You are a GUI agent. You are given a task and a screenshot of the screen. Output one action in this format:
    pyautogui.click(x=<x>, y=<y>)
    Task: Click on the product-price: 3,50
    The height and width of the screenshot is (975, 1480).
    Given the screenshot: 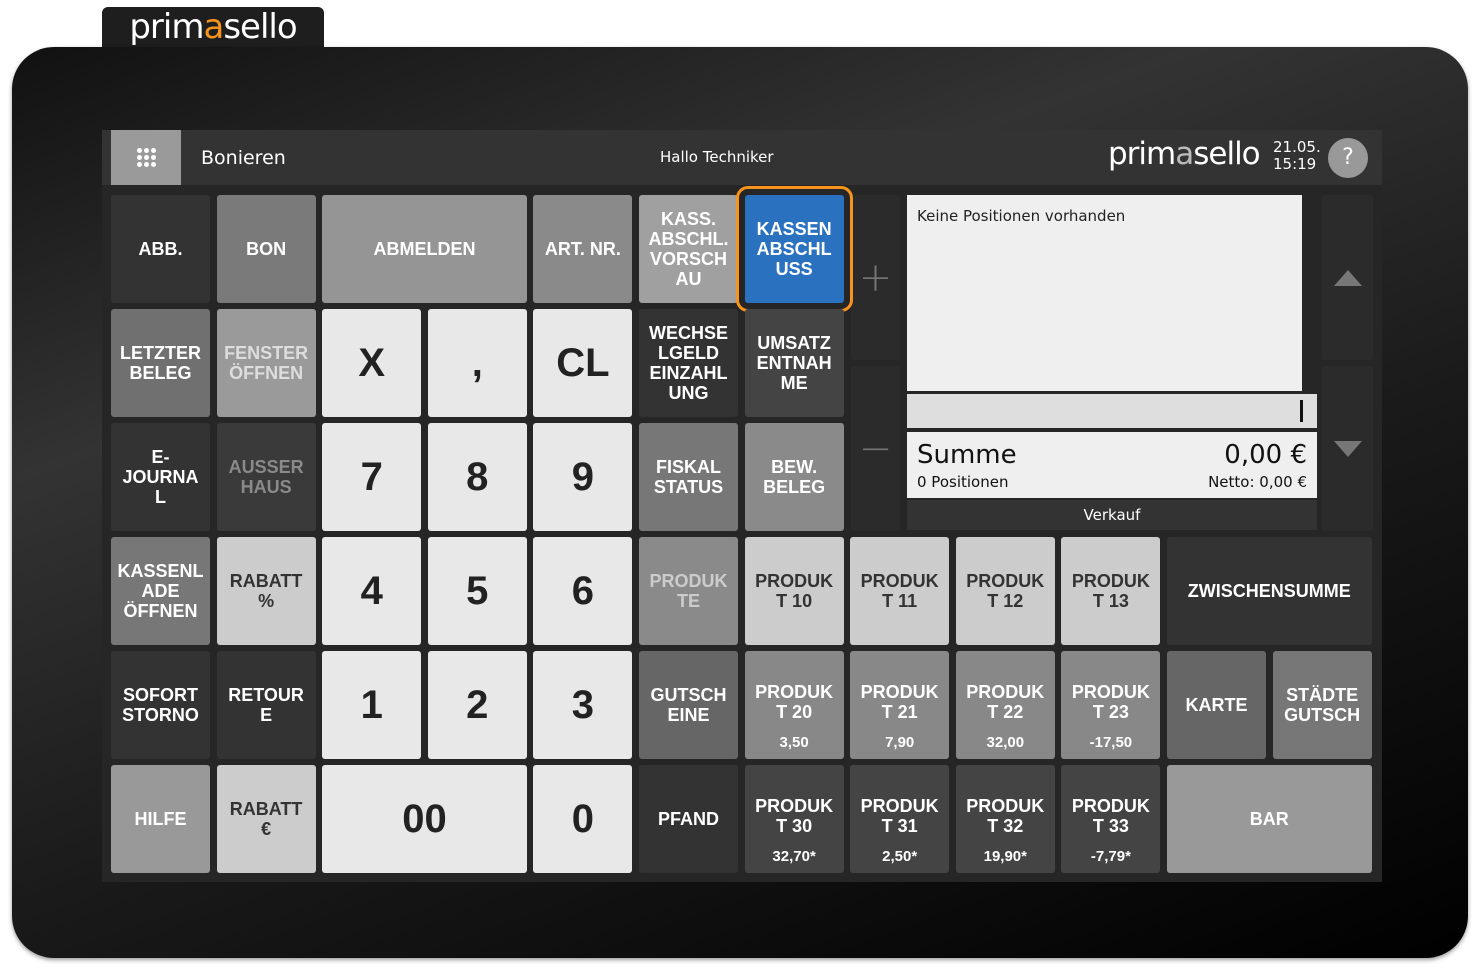 What is the action you would take?
    pyautogui.click(x=794, y=742)
    